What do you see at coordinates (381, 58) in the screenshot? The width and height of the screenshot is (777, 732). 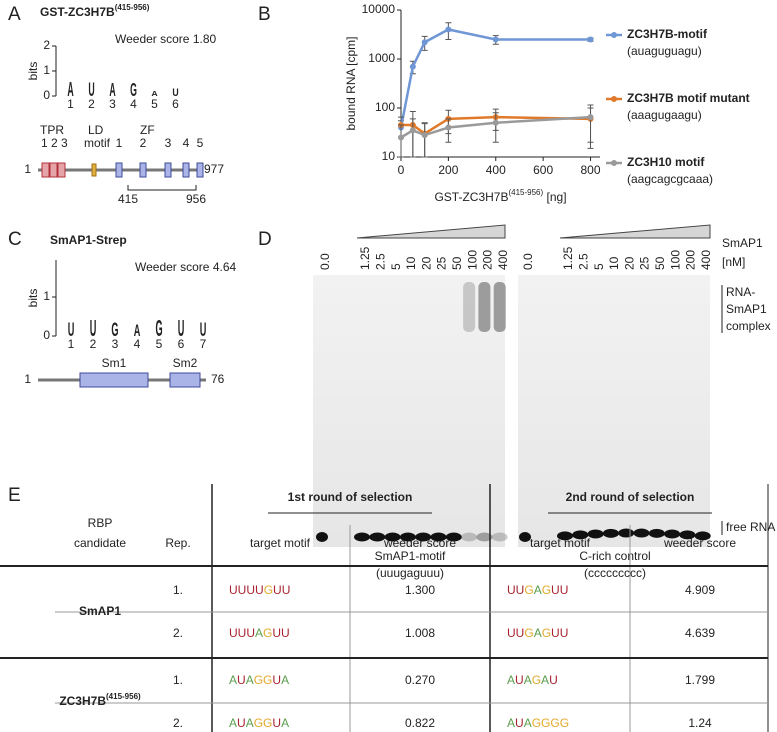 I see `y-tick-label: 1000` at bounding box center [381, 58].